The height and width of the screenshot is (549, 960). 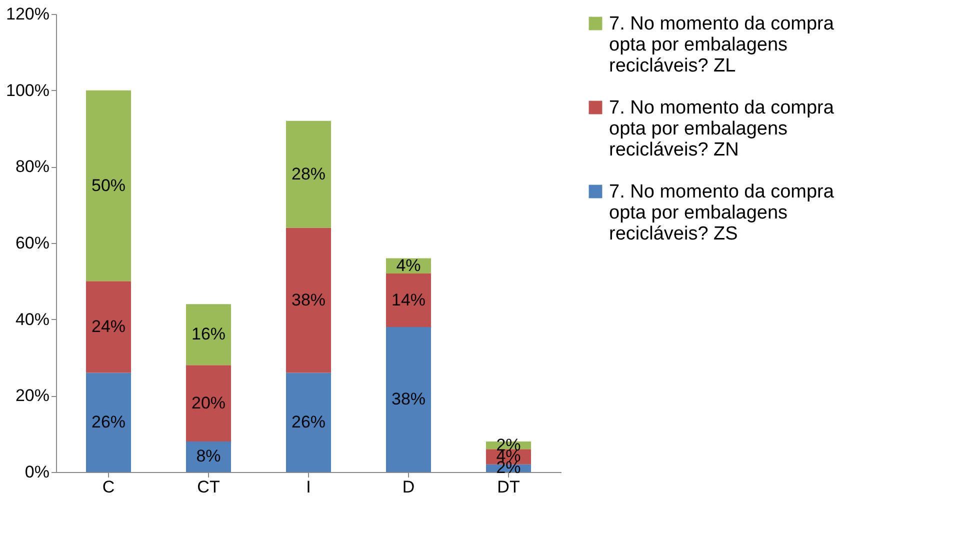 I want to click on y-tick-label: 120%, so click(x=28, y=14).